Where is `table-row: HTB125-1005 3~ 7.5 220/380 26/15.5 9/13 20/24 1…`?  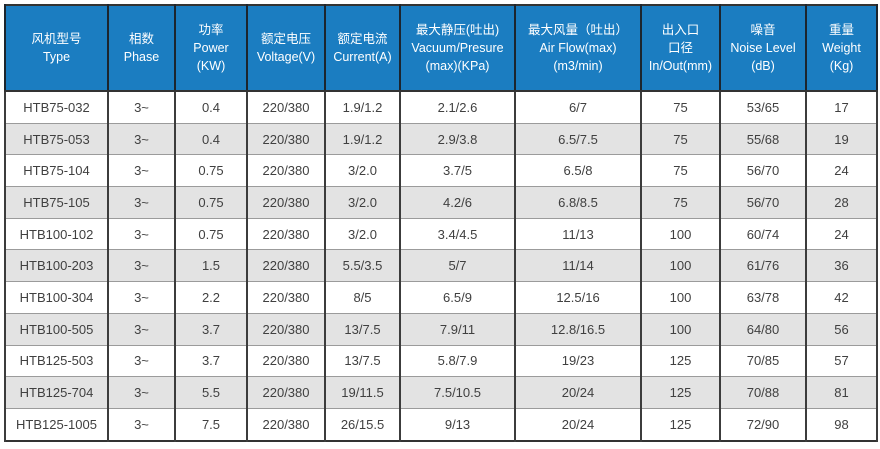 table-row: HTB125-1005 3~ 7.5 220/380 26/15.5 9/13 20/24 1… is located at coordinates (441, 424).